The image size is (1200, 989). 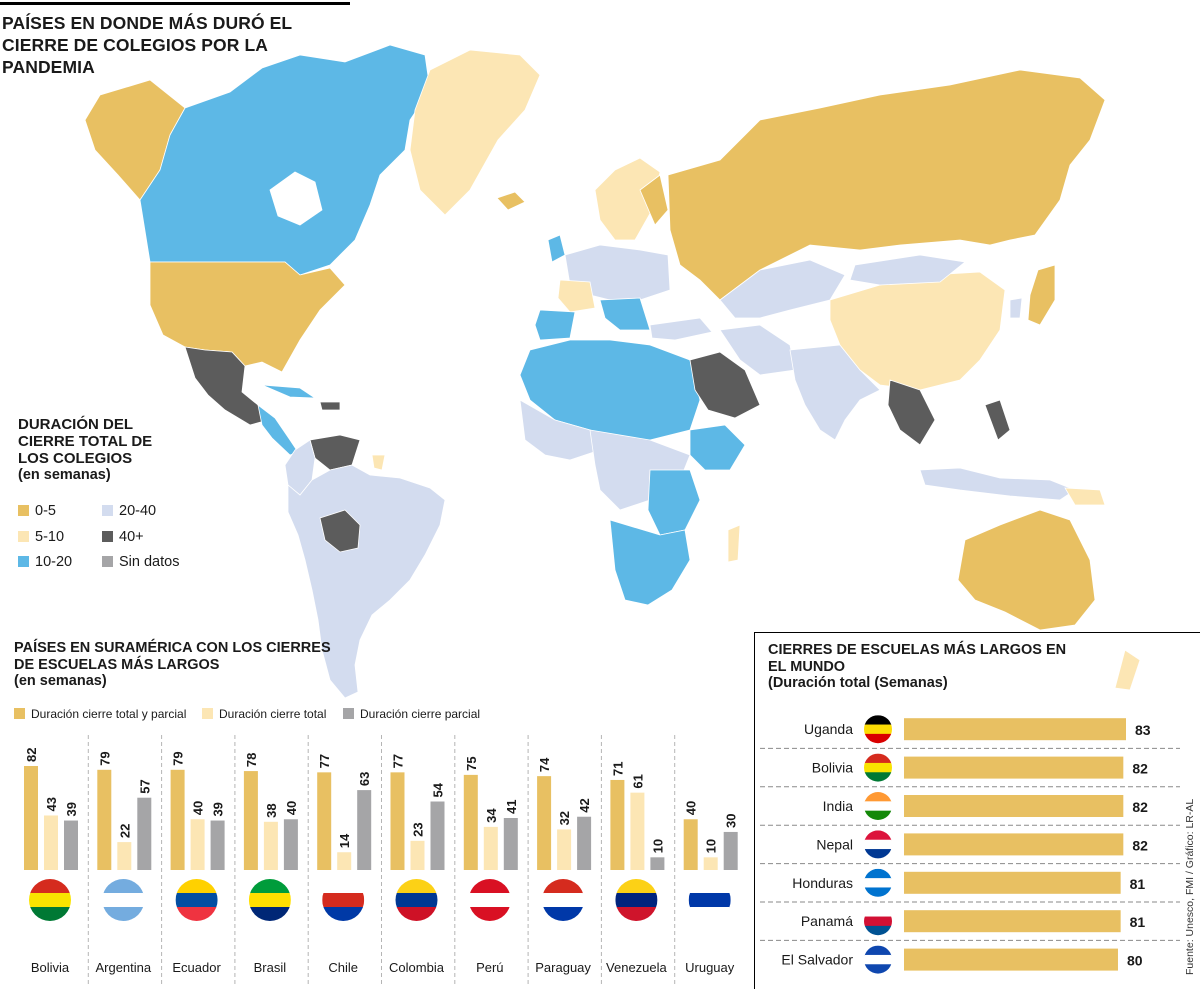 What do you see at coordinates (197, 844) in the screenshot?
I see `bar-ecuador-s1` at bounding box center [197, 844].